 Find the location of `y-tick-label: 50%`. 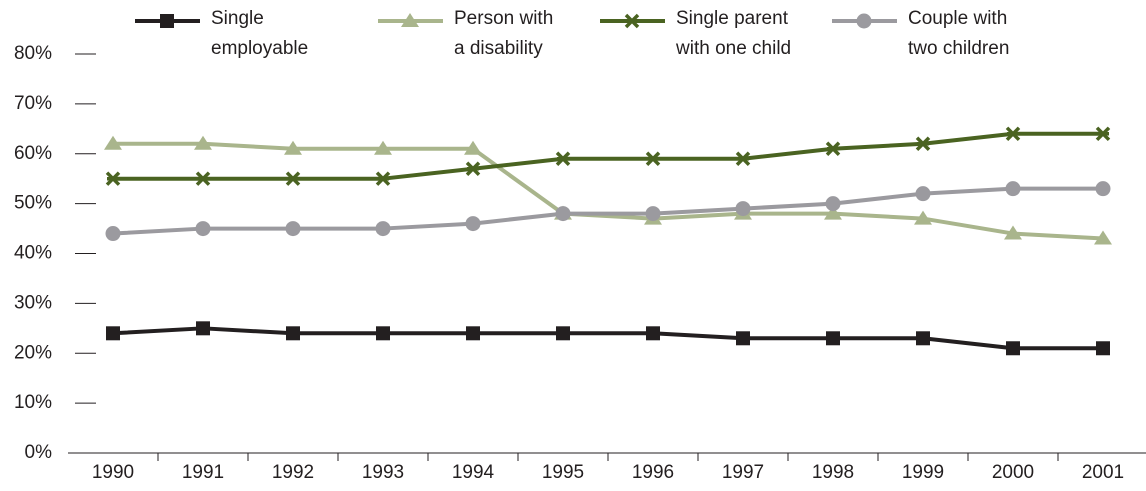

y-tick-label: 50% is located at coordinates (33, 203).